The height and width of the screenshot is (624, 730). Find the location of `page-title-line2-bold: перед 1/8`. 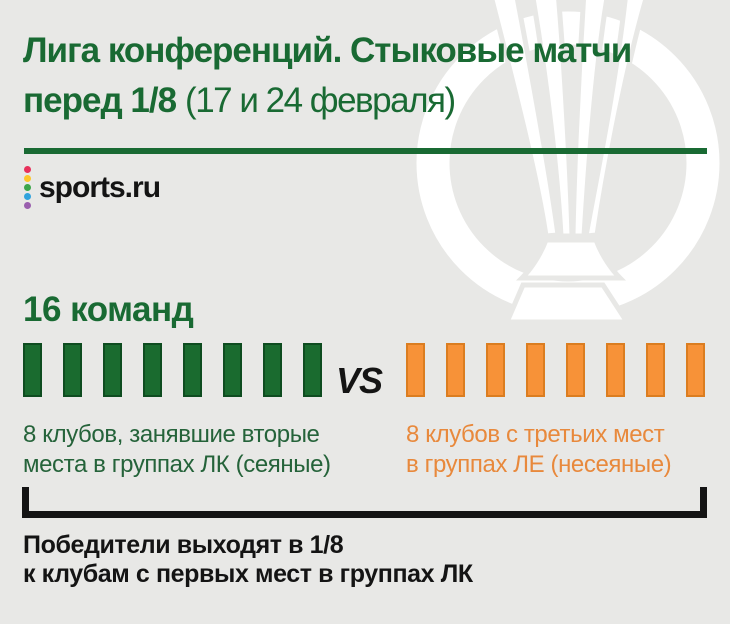

page-title-line2-bold: перед 1/8 is located at coordinates (100, 100).